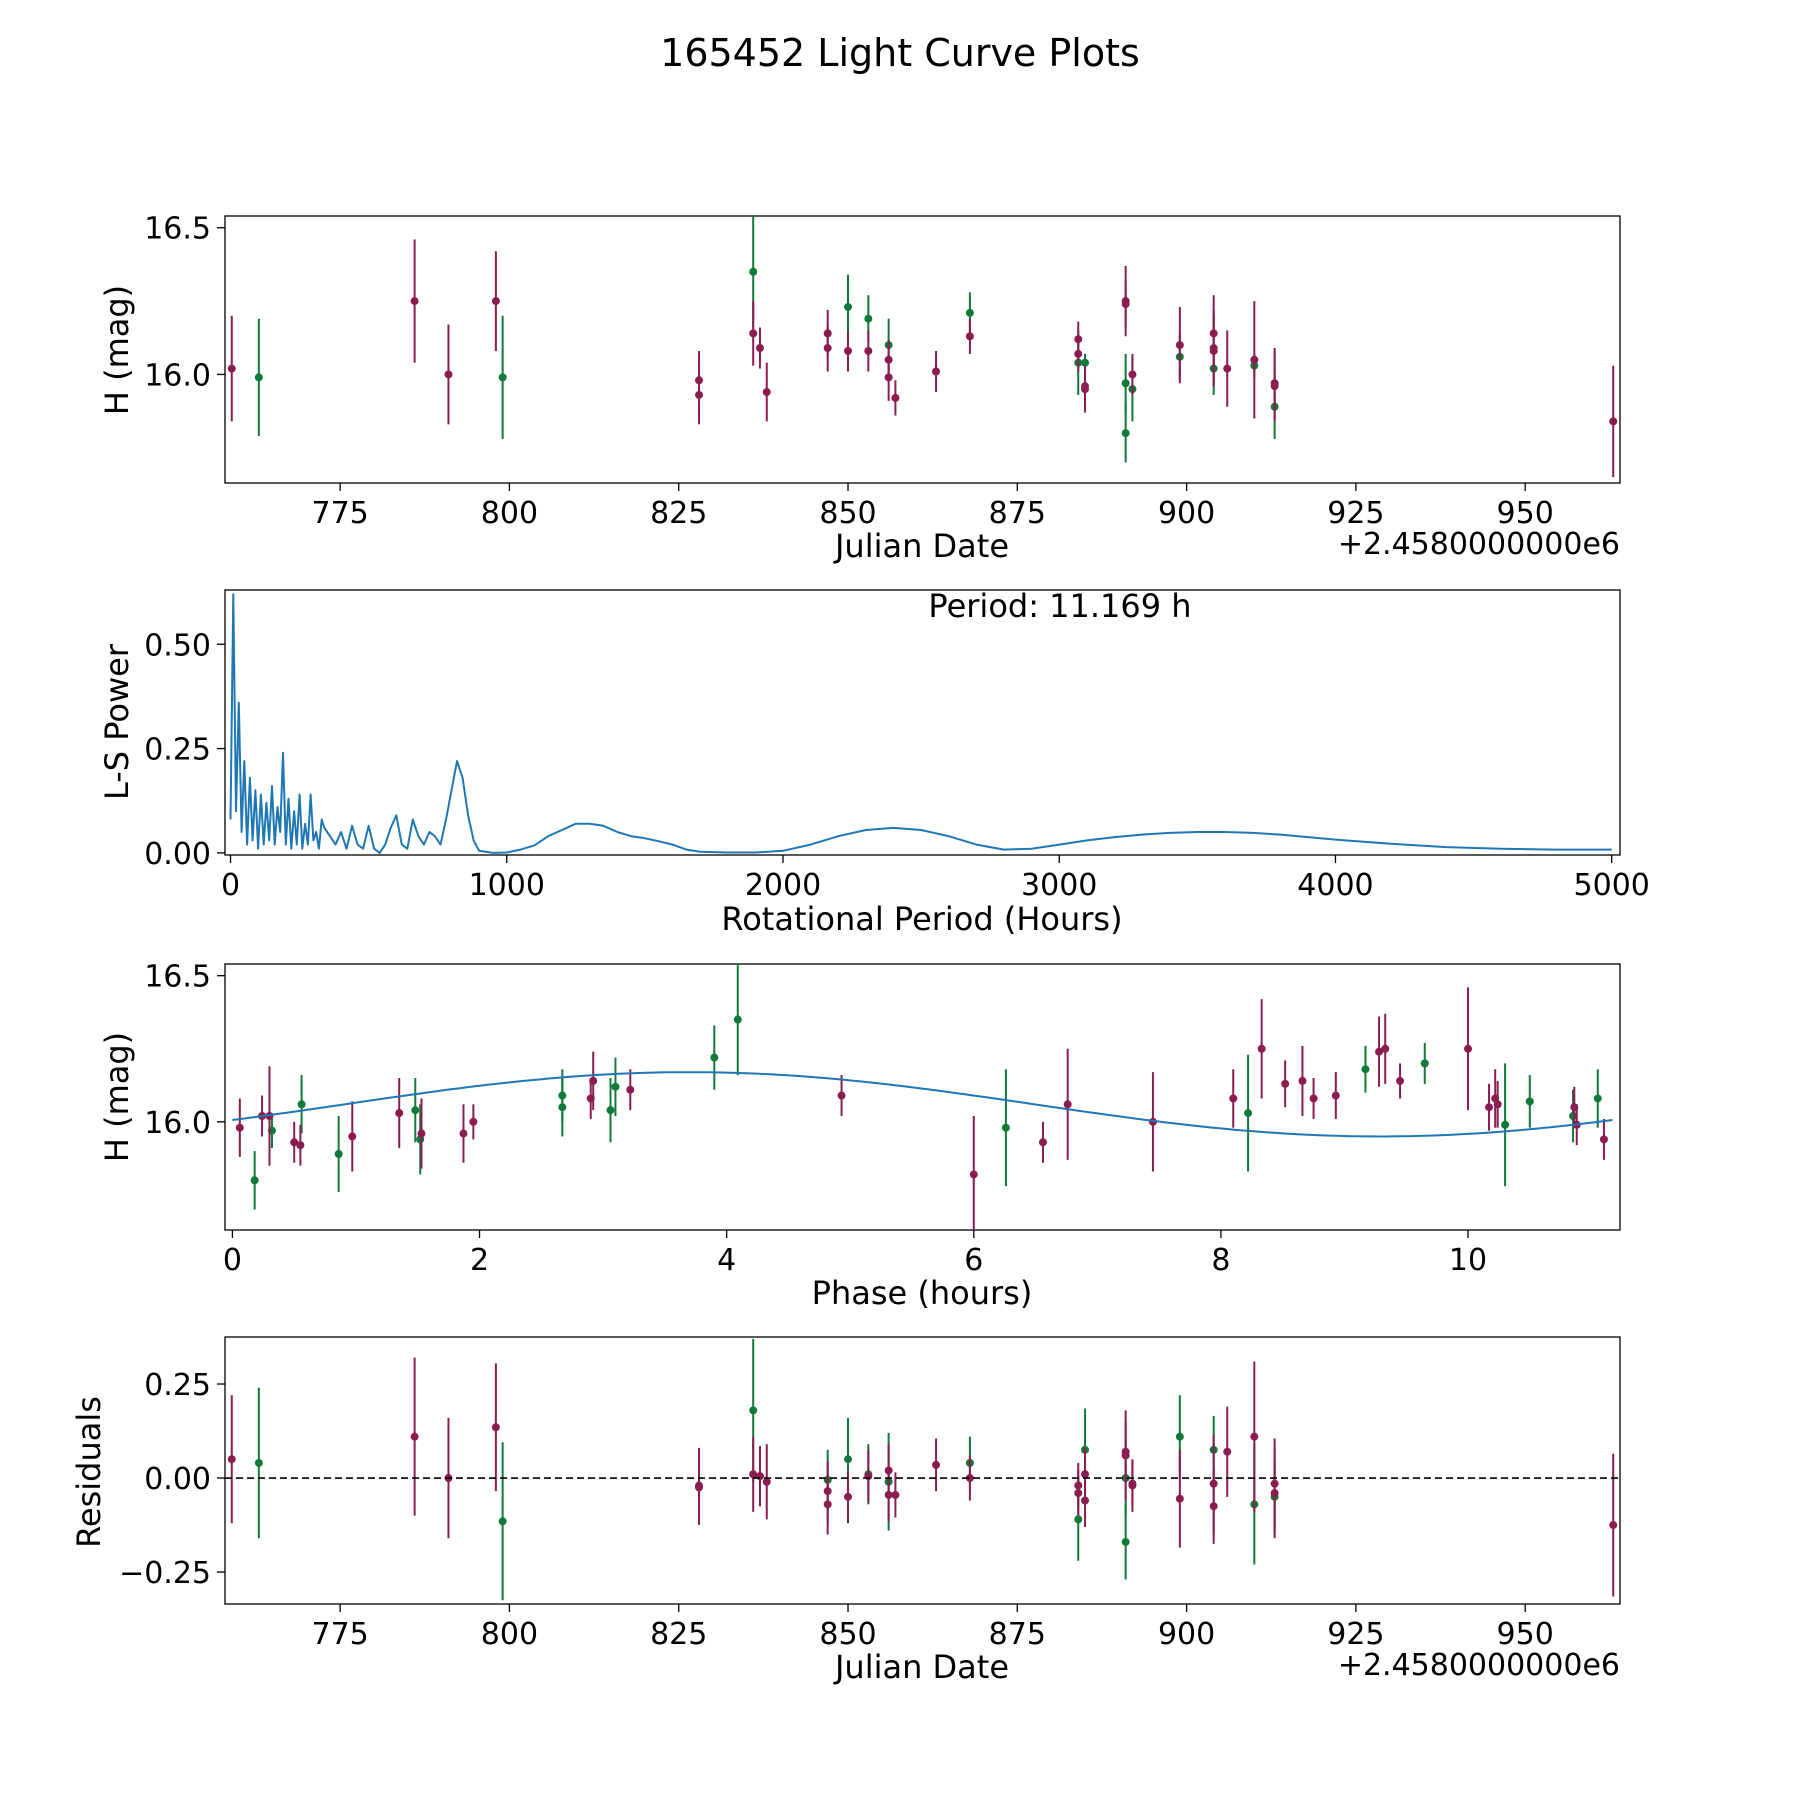  I want to click on lightcurve-yticks: 16.0 16.5, so click(184, 302).